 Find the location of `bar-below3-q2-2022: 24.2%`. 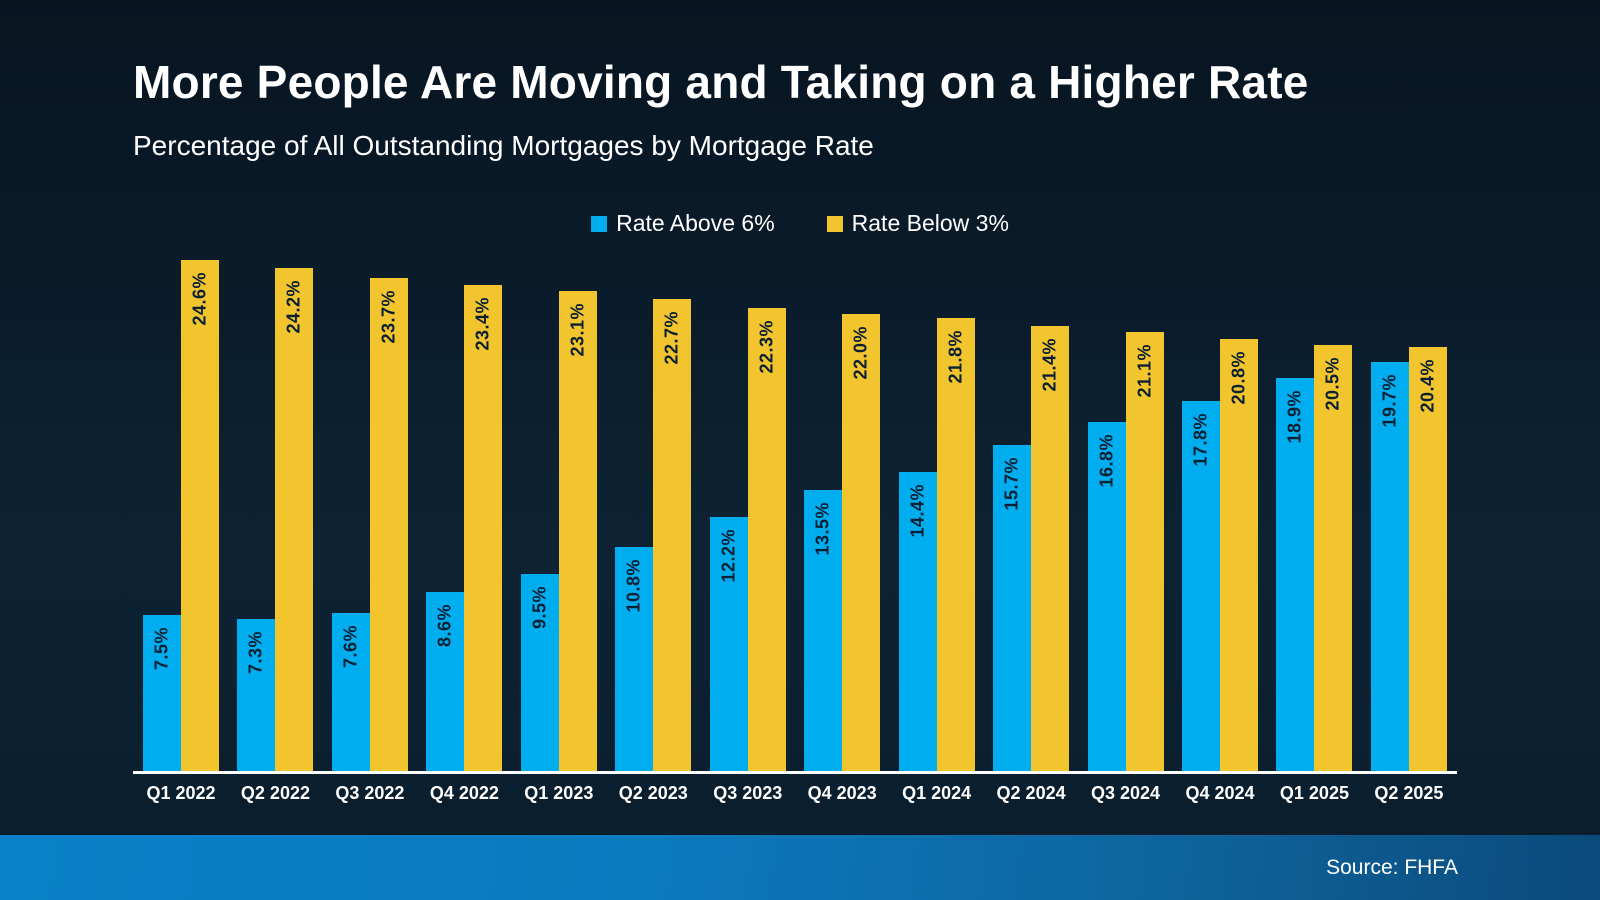

bar-below3-q2-2022: 24.2% is located at coordinates (294, 519).